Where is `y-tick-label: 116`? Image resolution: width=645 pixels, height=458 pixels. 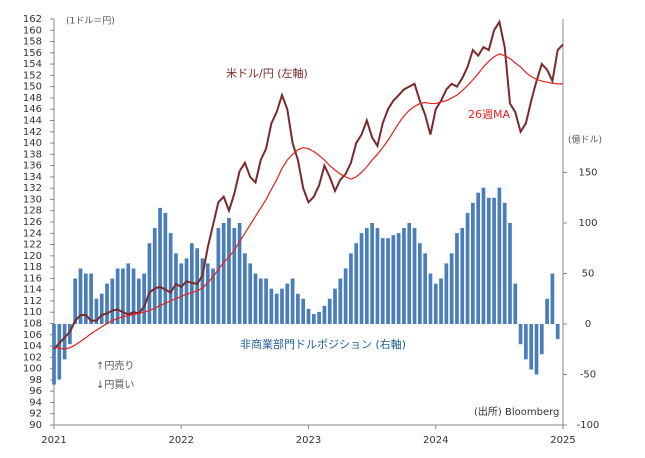
y-tick-label: 116 is located at coordinates (32, 278).